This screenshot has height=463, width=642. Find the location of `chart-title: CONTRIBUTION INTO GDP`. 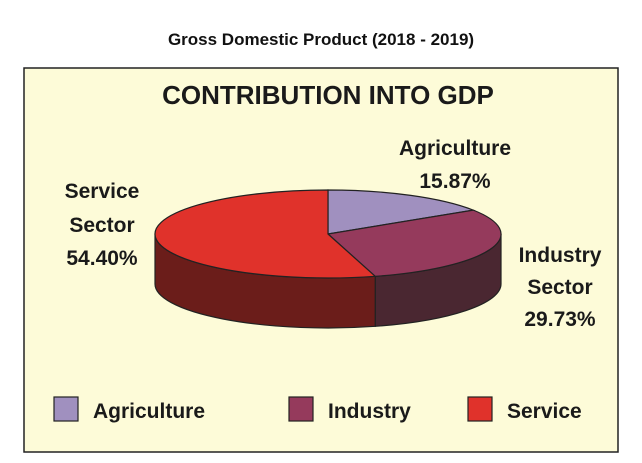

chart-title: CONTRIBUTION INTO GDP is located at coordinates (328, 95).